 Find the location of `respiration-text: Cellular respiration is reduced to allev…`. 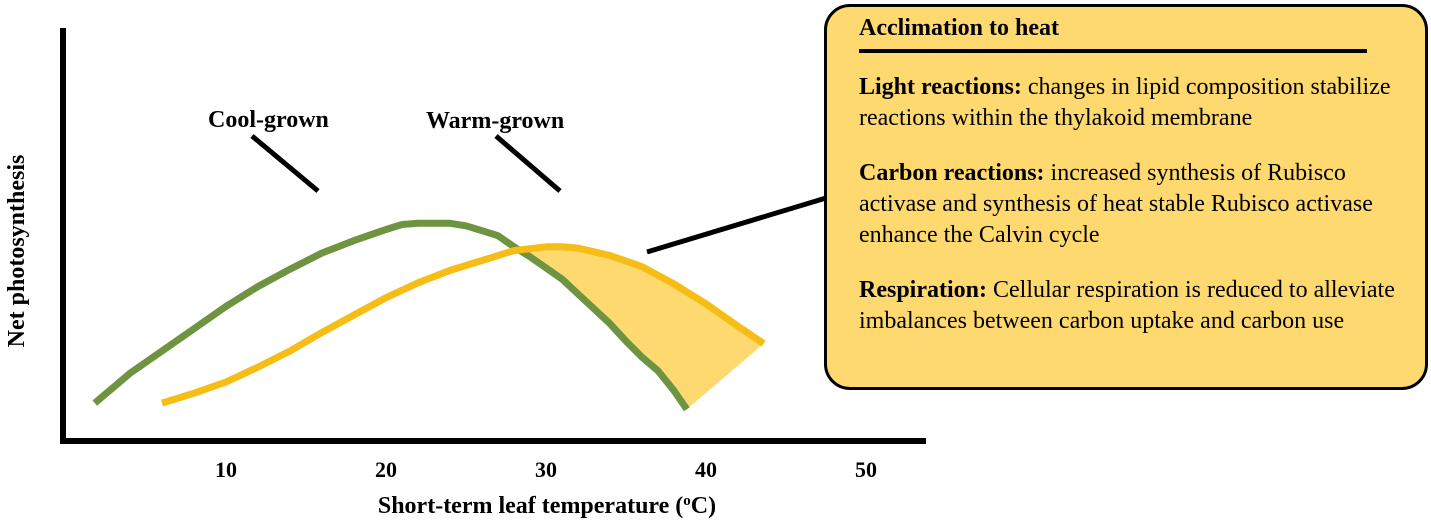

respiration-text: Cellular respiration is reduced to allev… is located at coordinates (1127, 305).